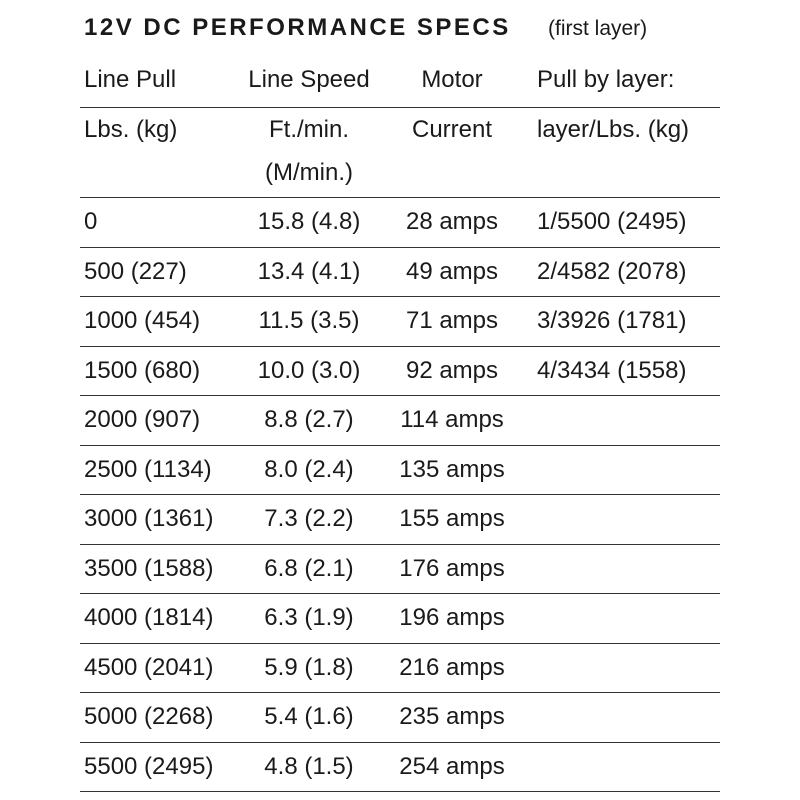  What do you see at coordinates (135, 271) in the screenshot?
I see `table-cell: 500 (227)` at bounding box center [135, 271].